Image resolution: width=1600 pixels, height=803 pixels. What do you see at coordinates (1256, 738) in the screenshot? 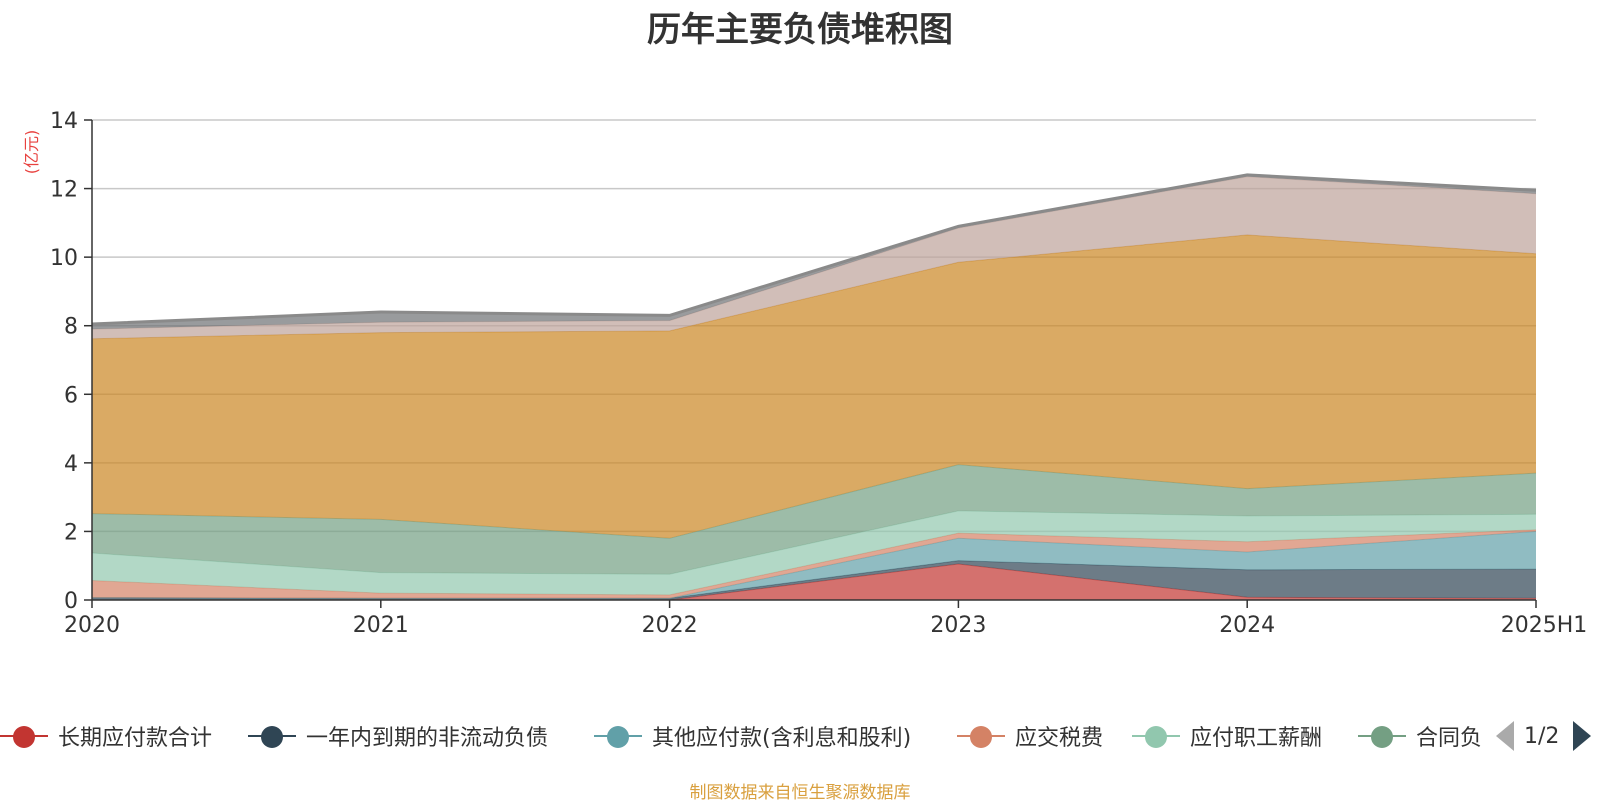
I see `legend-label: 应付职工薪酬` at bounding box center [1256, 738].